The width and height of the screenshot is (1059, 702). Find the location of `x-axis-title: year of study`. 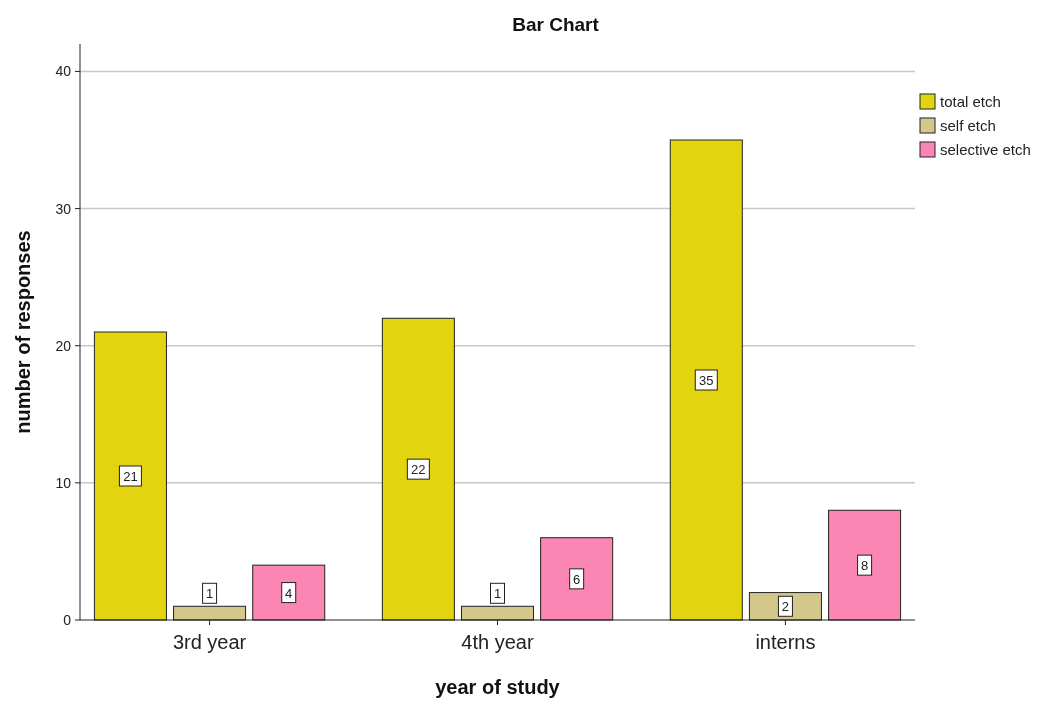

x-axis-title: year of study is located at coordinates (498, 687).